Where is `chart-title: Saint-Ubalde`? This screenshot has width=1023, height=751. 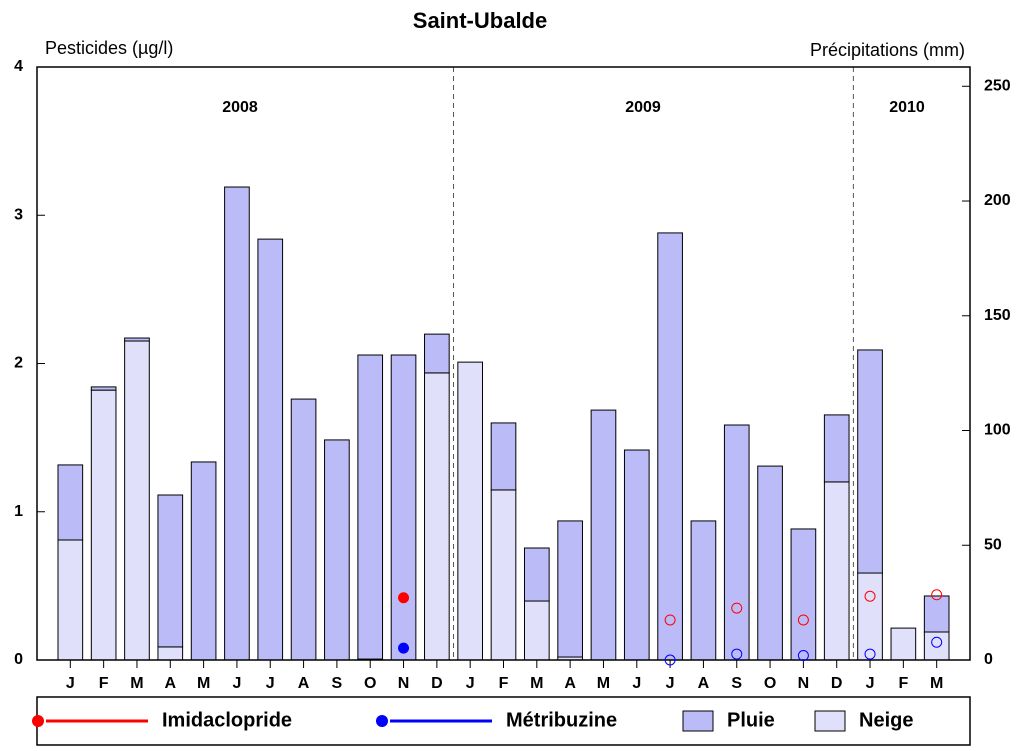 chart-title: Saint-Ubalde is located at coordinates (480, 20).